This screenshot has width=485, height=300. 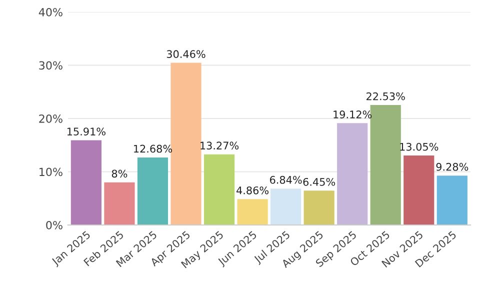 I want to click on data-label: 6.45%, so click(x=319, y=182).